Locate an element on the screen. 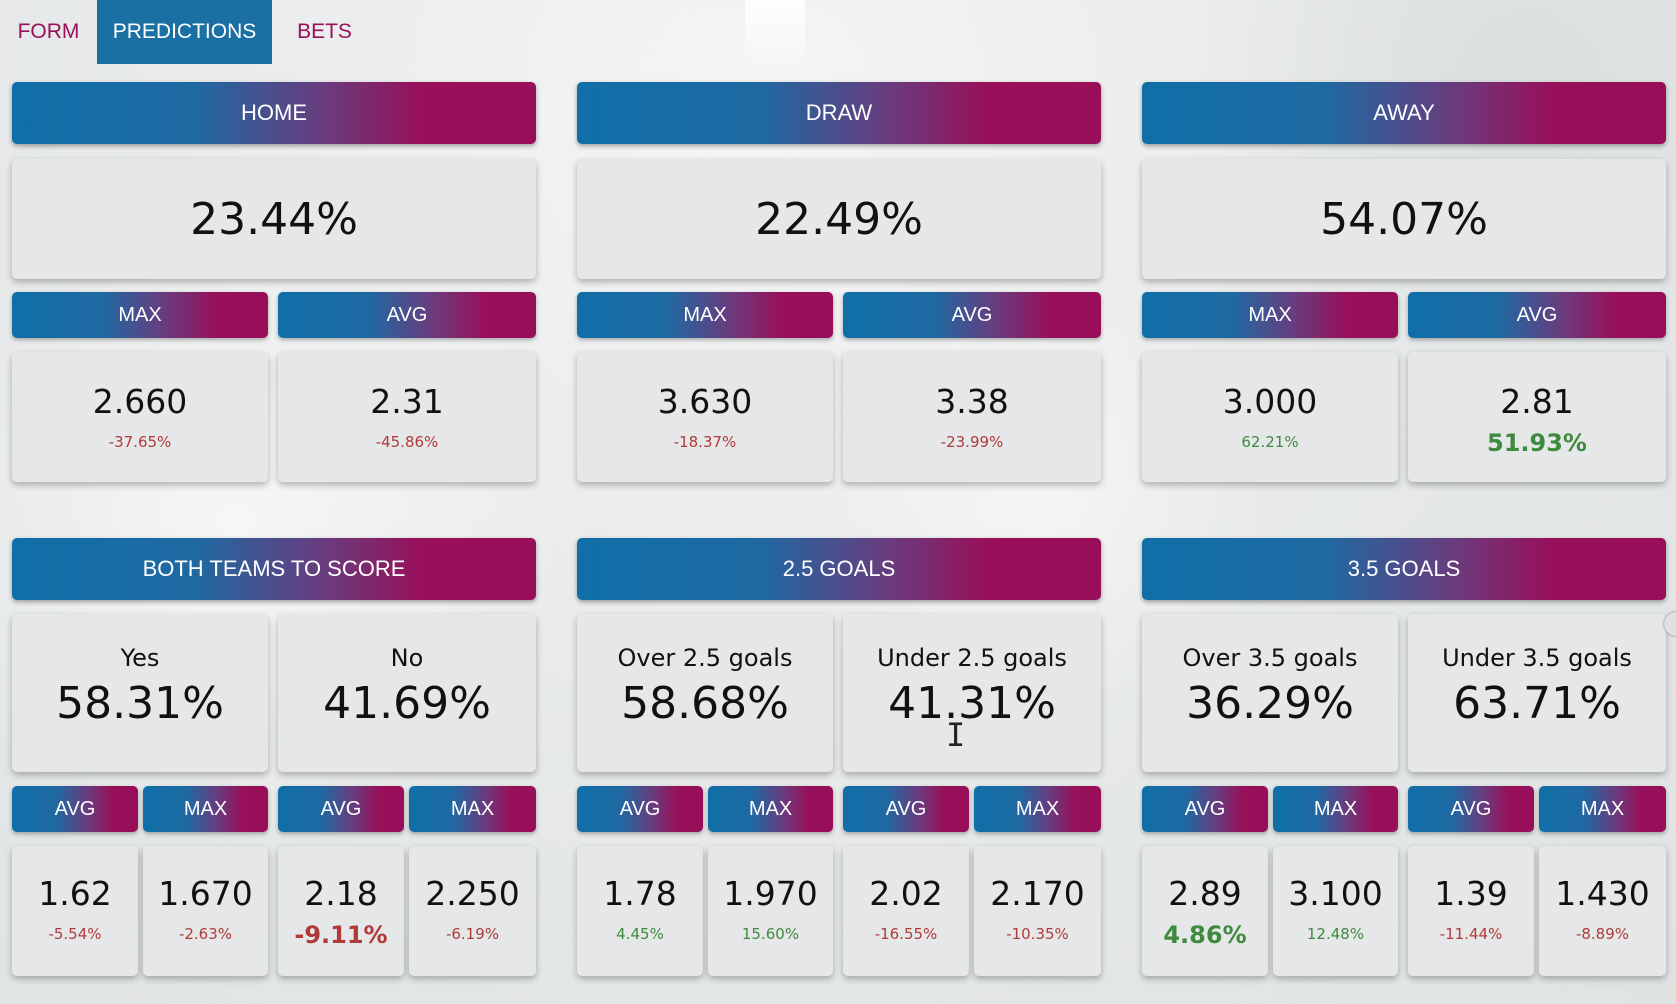 The height and width of the screenshot is (1004, 1676). panel-header: BOTH TEAMS TO SCORE is located at coordinates (274, 569).